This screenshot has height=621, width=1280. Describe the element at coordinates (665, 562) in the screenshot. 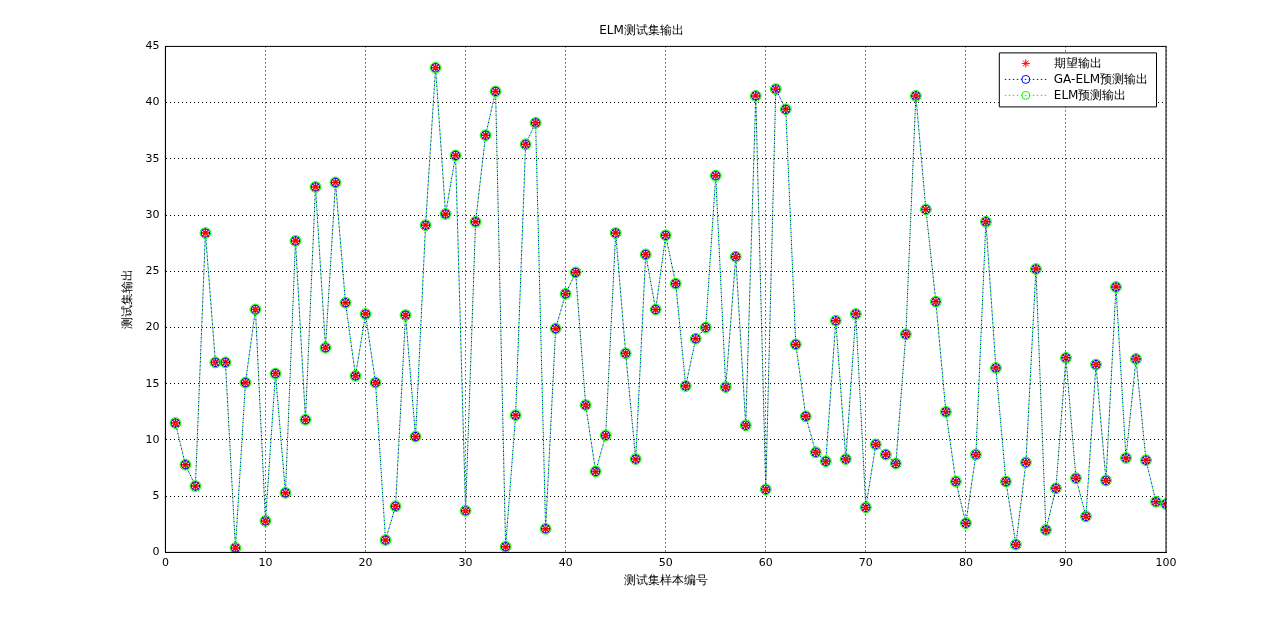

I see `x-tick-label: 50` at that location.